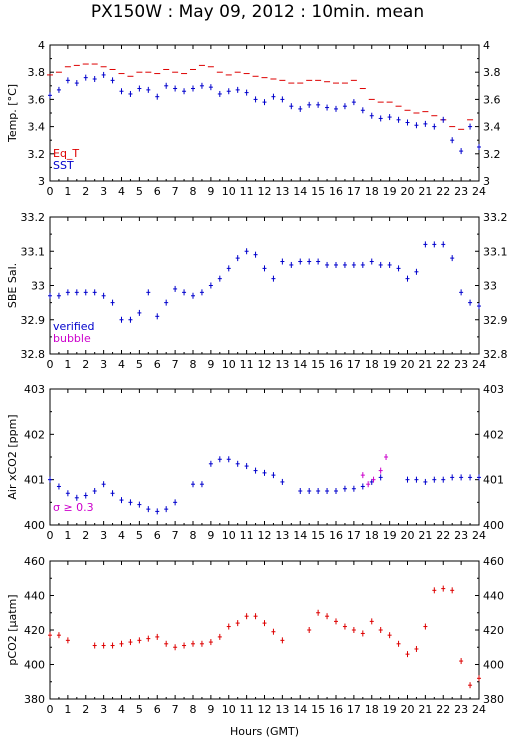 The height and width of the screenshot is (739, 515). What do you see at coordinates (336, 535) in the screenshot?
I see `x-tick-label: 16` at bounding box center [336, 535].